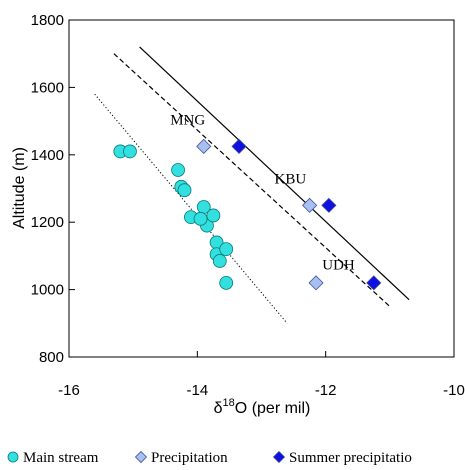 The height and width of the screenshot is (470, 465). What do you see at coordinates (262, 192) in the screenshot?
I see `station-labels: MNG KBU UDH` at bounding box center [262, 192].